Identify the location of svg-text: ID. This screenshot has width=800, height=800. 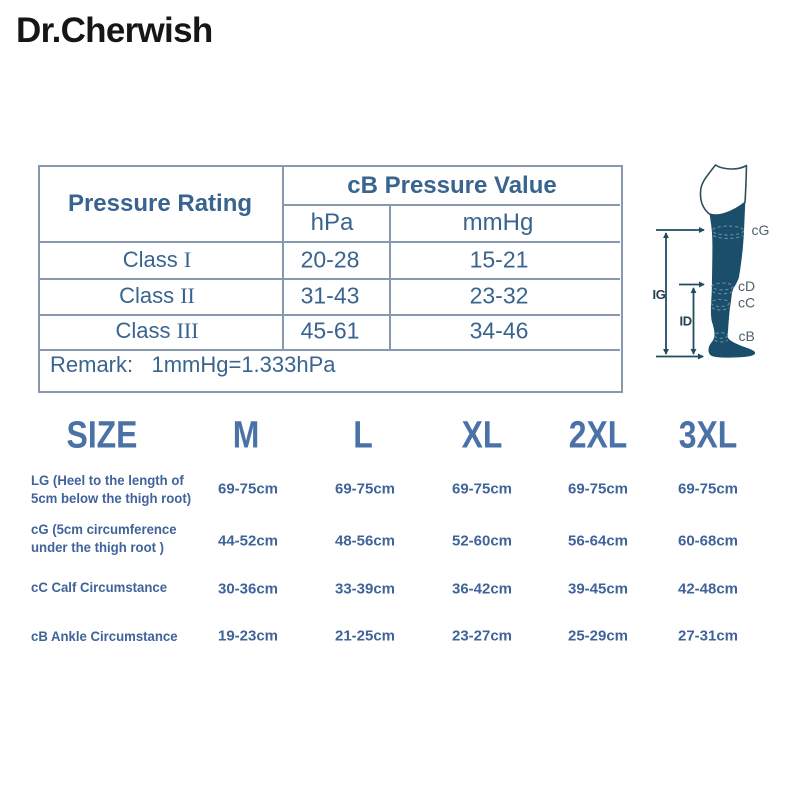
(686, 321).